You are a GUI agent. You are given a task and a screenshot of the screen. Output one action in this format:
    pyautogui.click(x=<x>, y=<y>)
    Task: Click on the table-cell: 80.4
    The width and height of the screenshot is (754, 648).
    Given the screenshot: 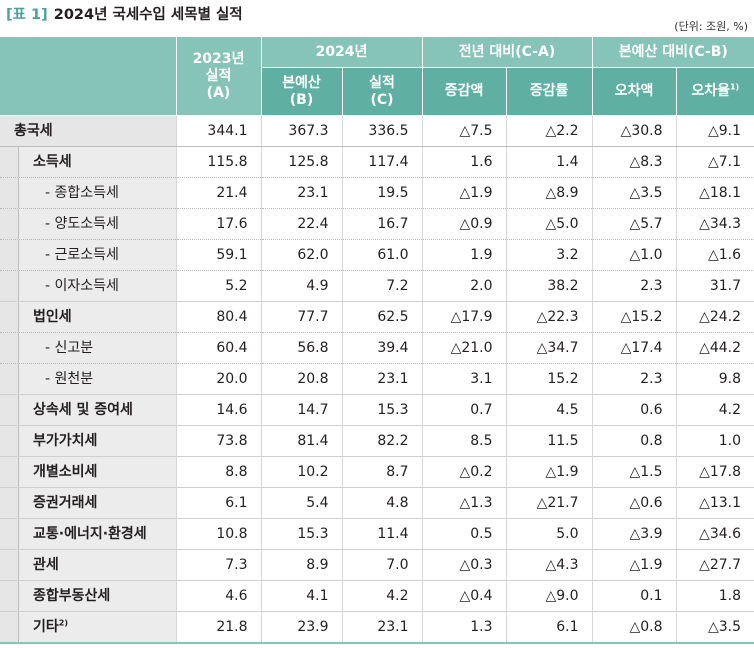 What is the action you would take?
    pyautogui.click(x=218, y=317)
    